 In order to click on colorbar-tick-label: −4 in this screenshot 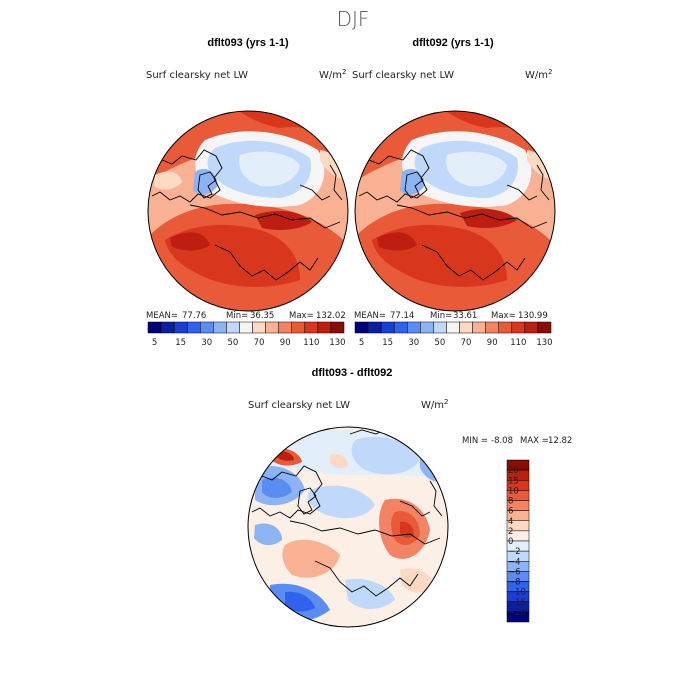, I will do `click(514, 562)`.